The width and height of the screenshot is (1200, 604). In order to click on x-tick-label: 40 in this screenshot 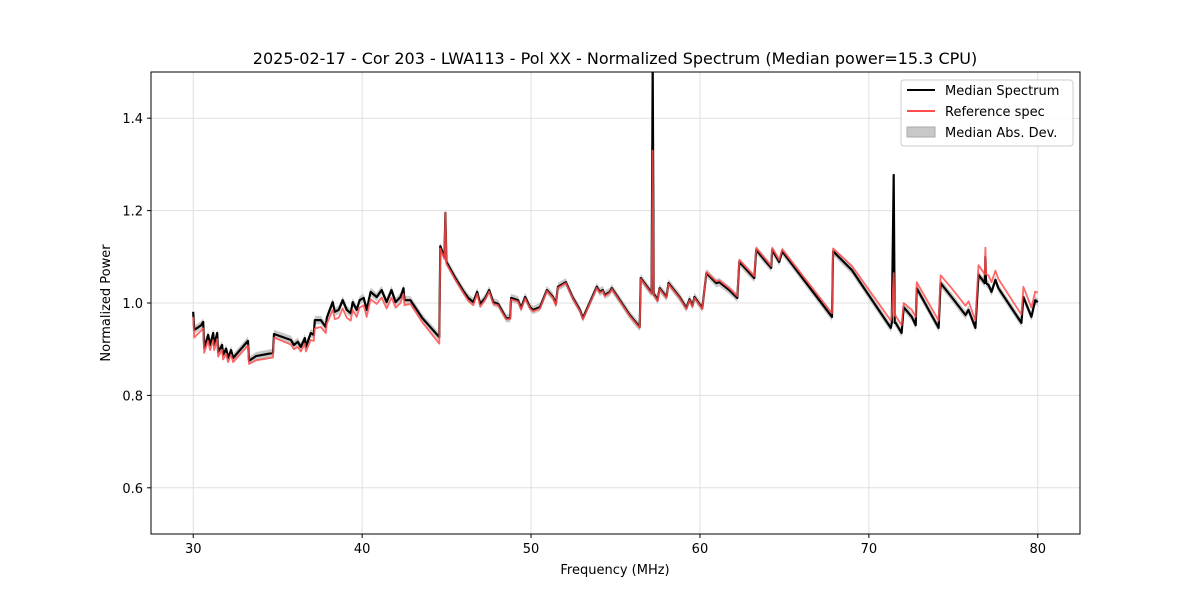, I will do `click(362, 549)`.